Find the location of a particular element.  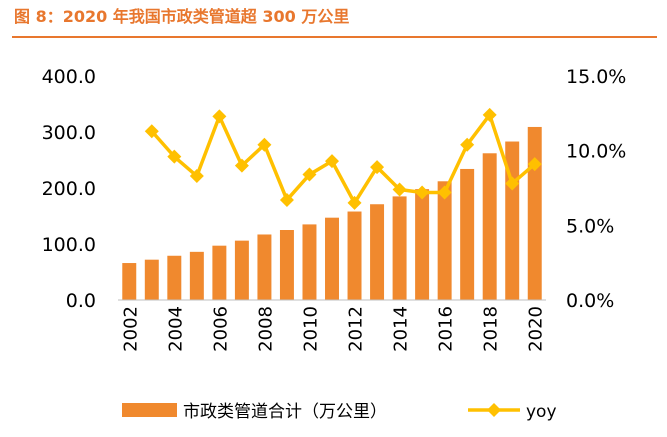

x-tick-label: 2002 is located at coordinates (130, 329).